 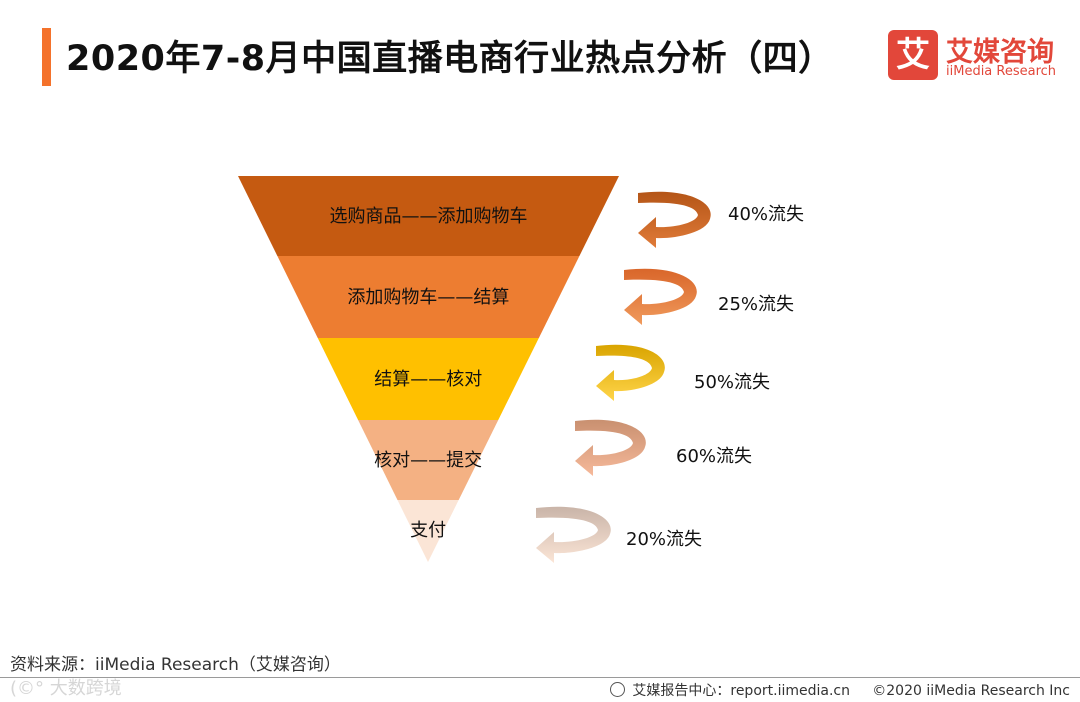 I want to click on funnel-stage-label: 核对——提交, so click(x=428, y=460).